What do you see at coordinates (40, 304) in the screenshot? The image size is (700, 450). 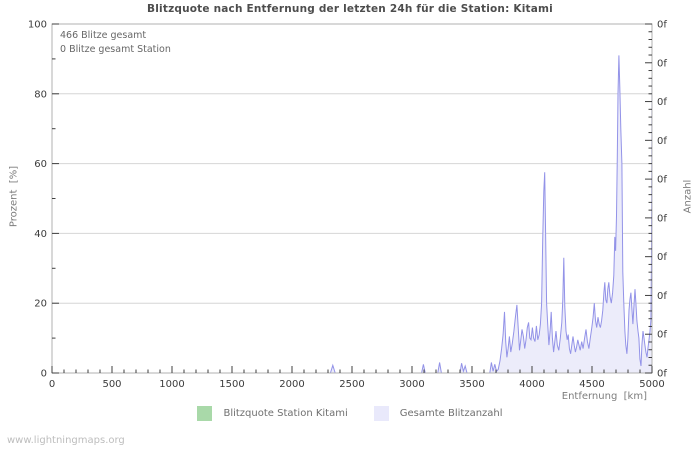 I see `y-left-tick-label: 20` at bounding box center [40, 304].